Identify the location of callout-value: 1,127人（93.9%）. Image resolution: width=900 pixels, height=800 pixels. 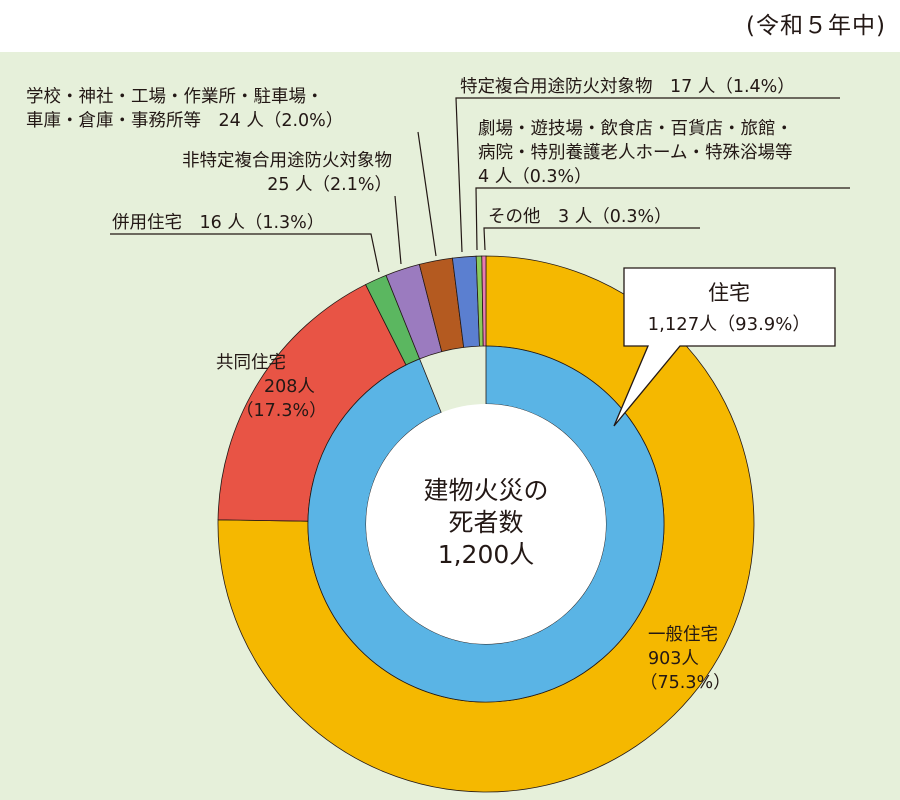
(729, 324).